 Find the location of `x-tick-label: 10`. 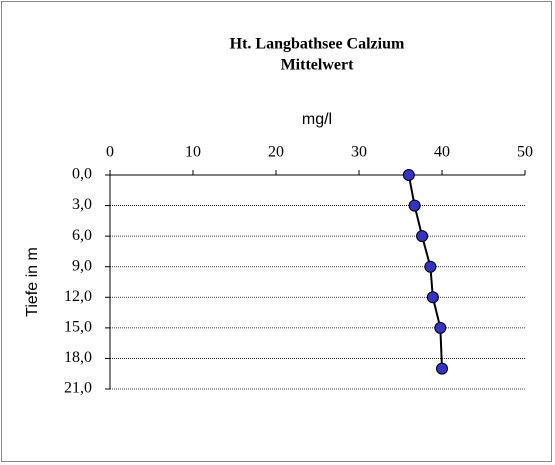

x-tick-label: 10 is located at coordinates (193, 152).